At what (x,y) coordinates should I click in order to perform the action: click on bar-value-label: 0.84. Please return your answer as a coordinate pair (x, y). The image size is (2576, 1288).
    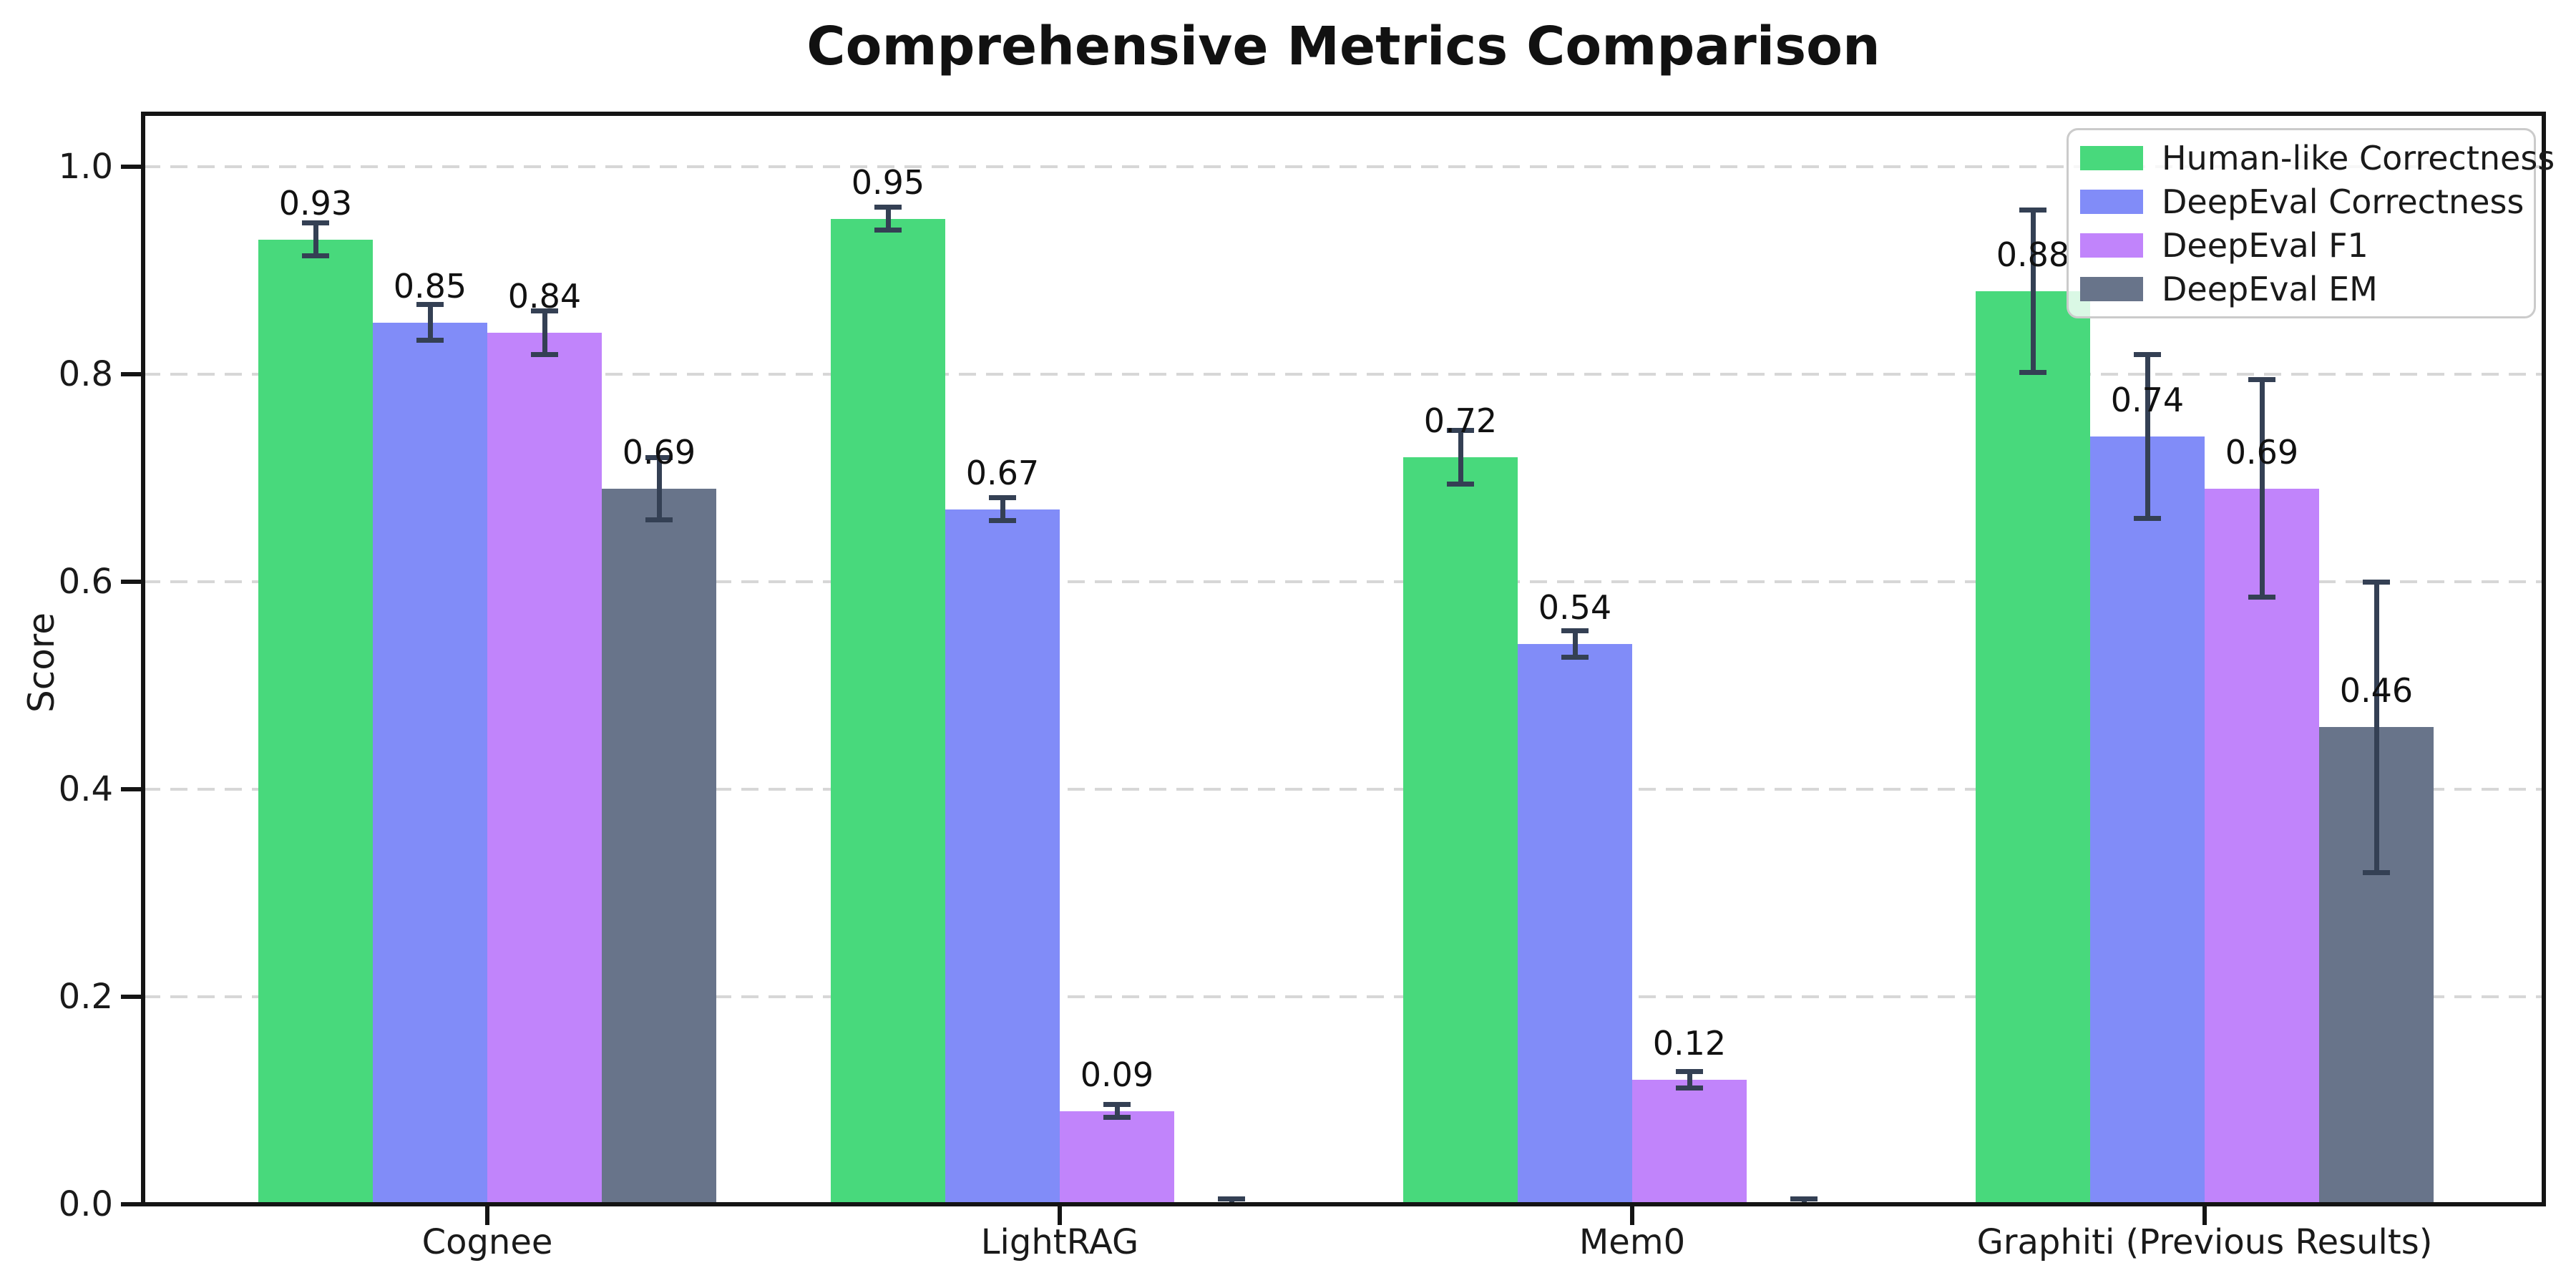
    Looking at the image, I should click on (544, 296).